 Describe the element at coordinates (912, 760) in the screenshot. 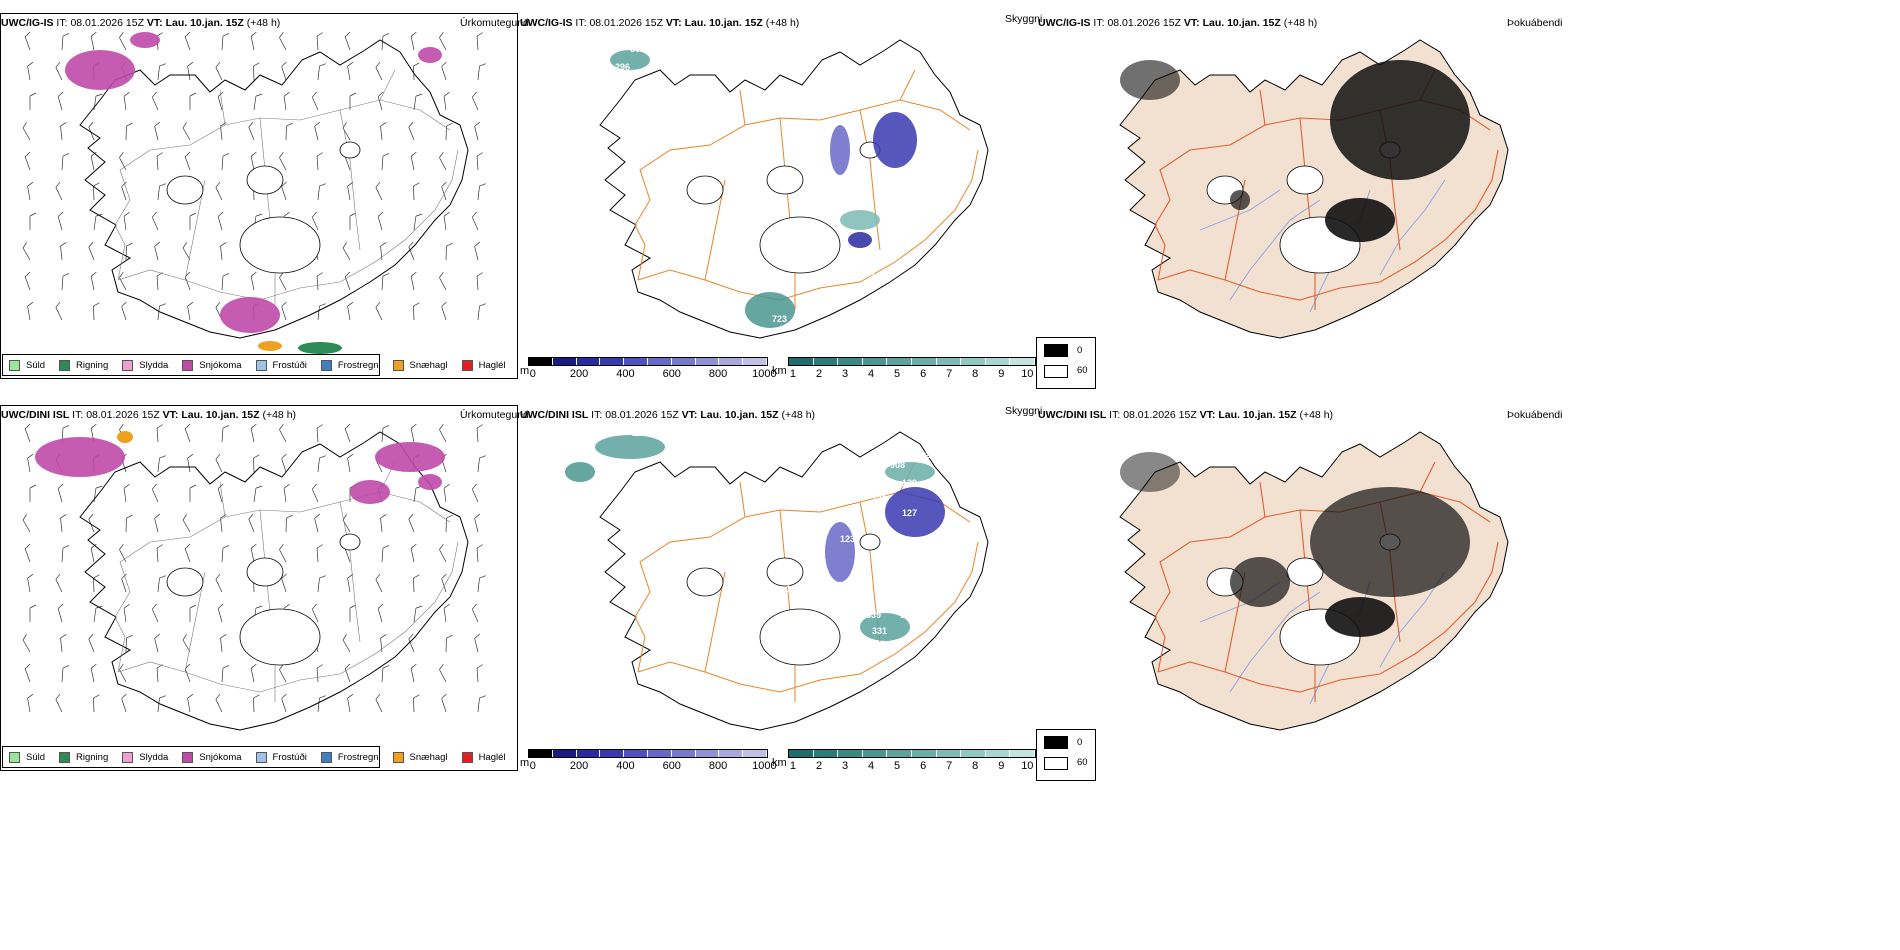

I see `vis-colorbar-km-bottom: 1 2 3 4 5 6 7 8 9 10` at that location.